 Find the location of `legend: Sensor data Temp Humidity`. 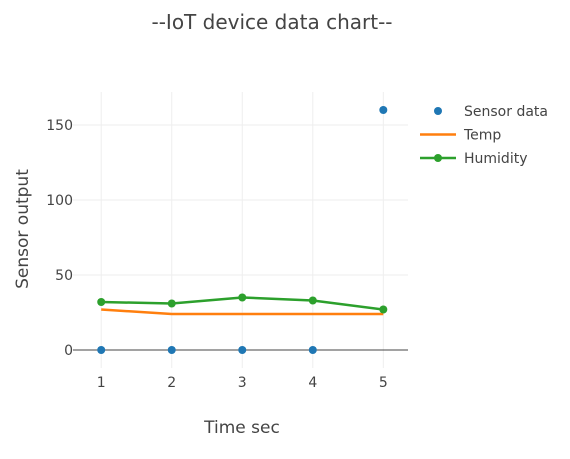

legend: Sensor data Temp Humidity is located at coordinates (484, 135).